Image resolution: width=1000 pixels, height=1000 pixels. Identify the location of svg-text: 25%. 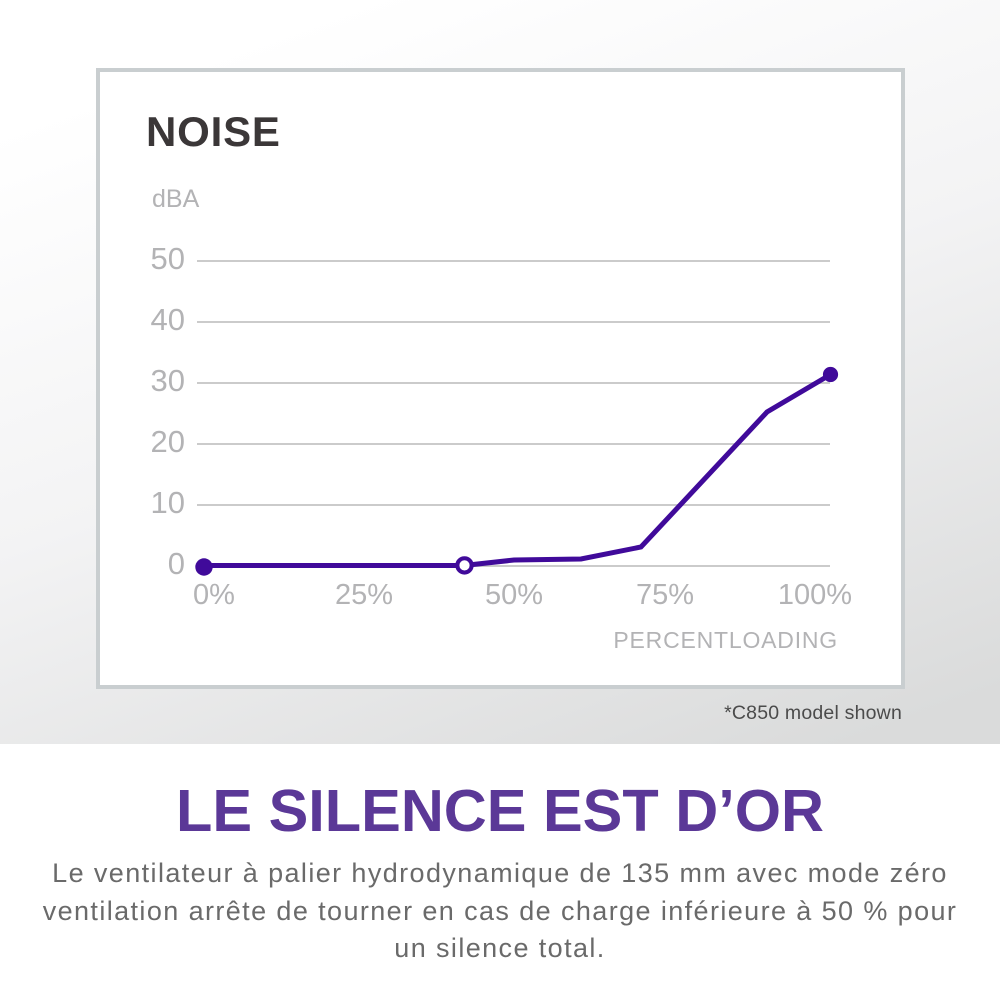
(364, 595).